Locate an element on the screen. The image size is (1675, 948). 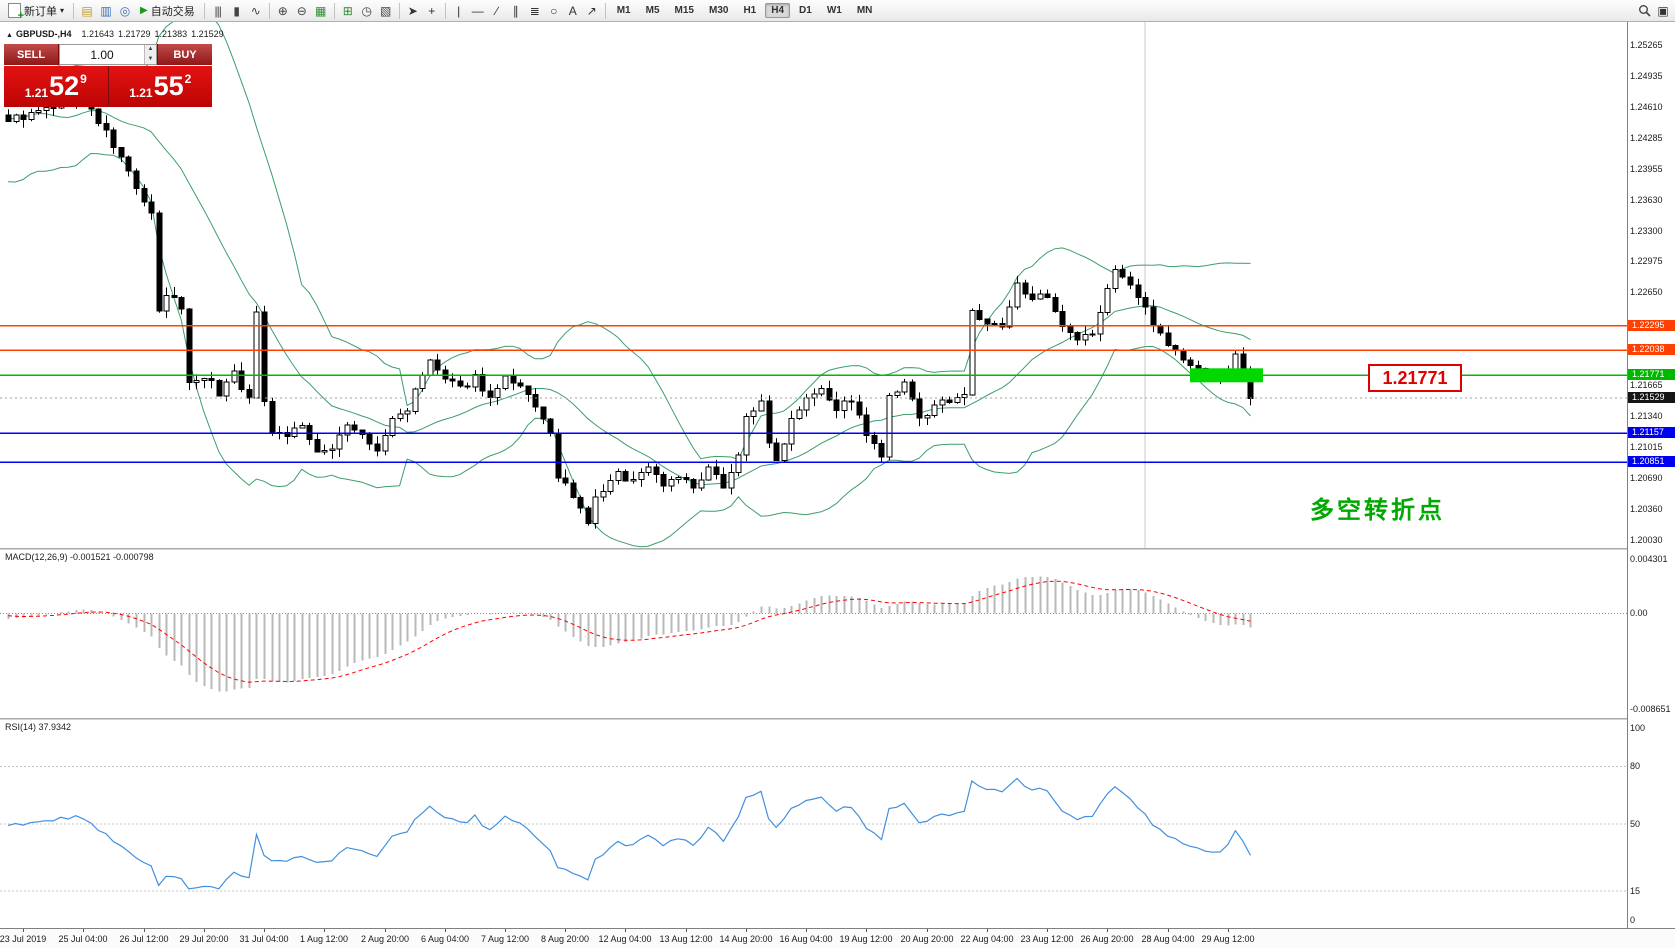
buy-button: BUY is located at coordinates (185, 54).